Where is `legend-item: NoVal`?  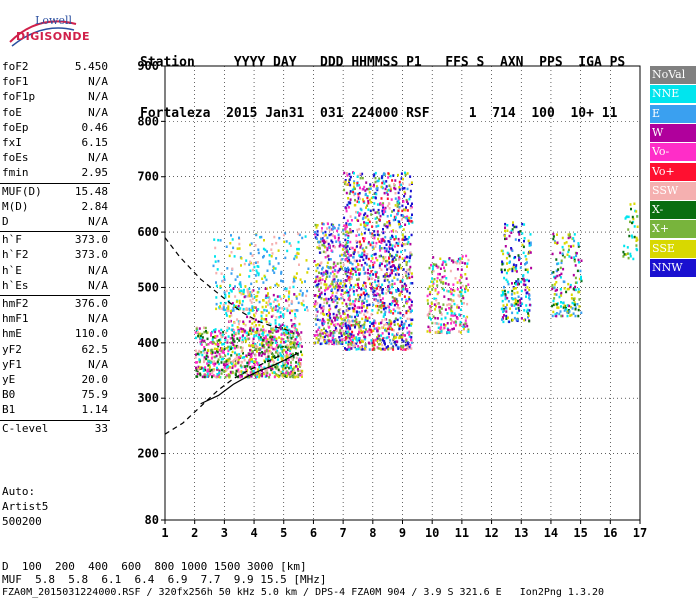 legend-item: NoVal is located at coordinates (673, 75).